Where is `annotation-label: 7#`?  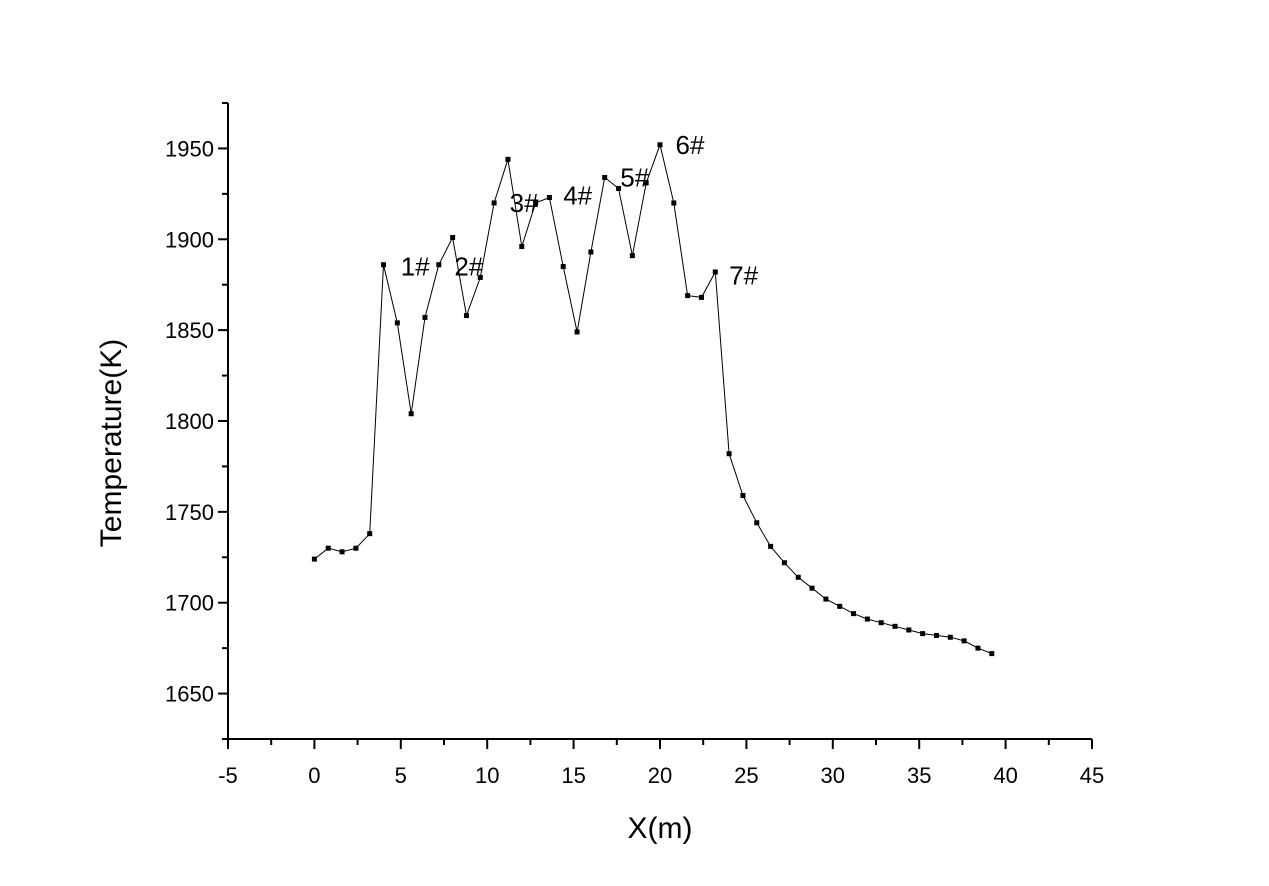 annotation-label: 7# is located at coordinates (743, 276).